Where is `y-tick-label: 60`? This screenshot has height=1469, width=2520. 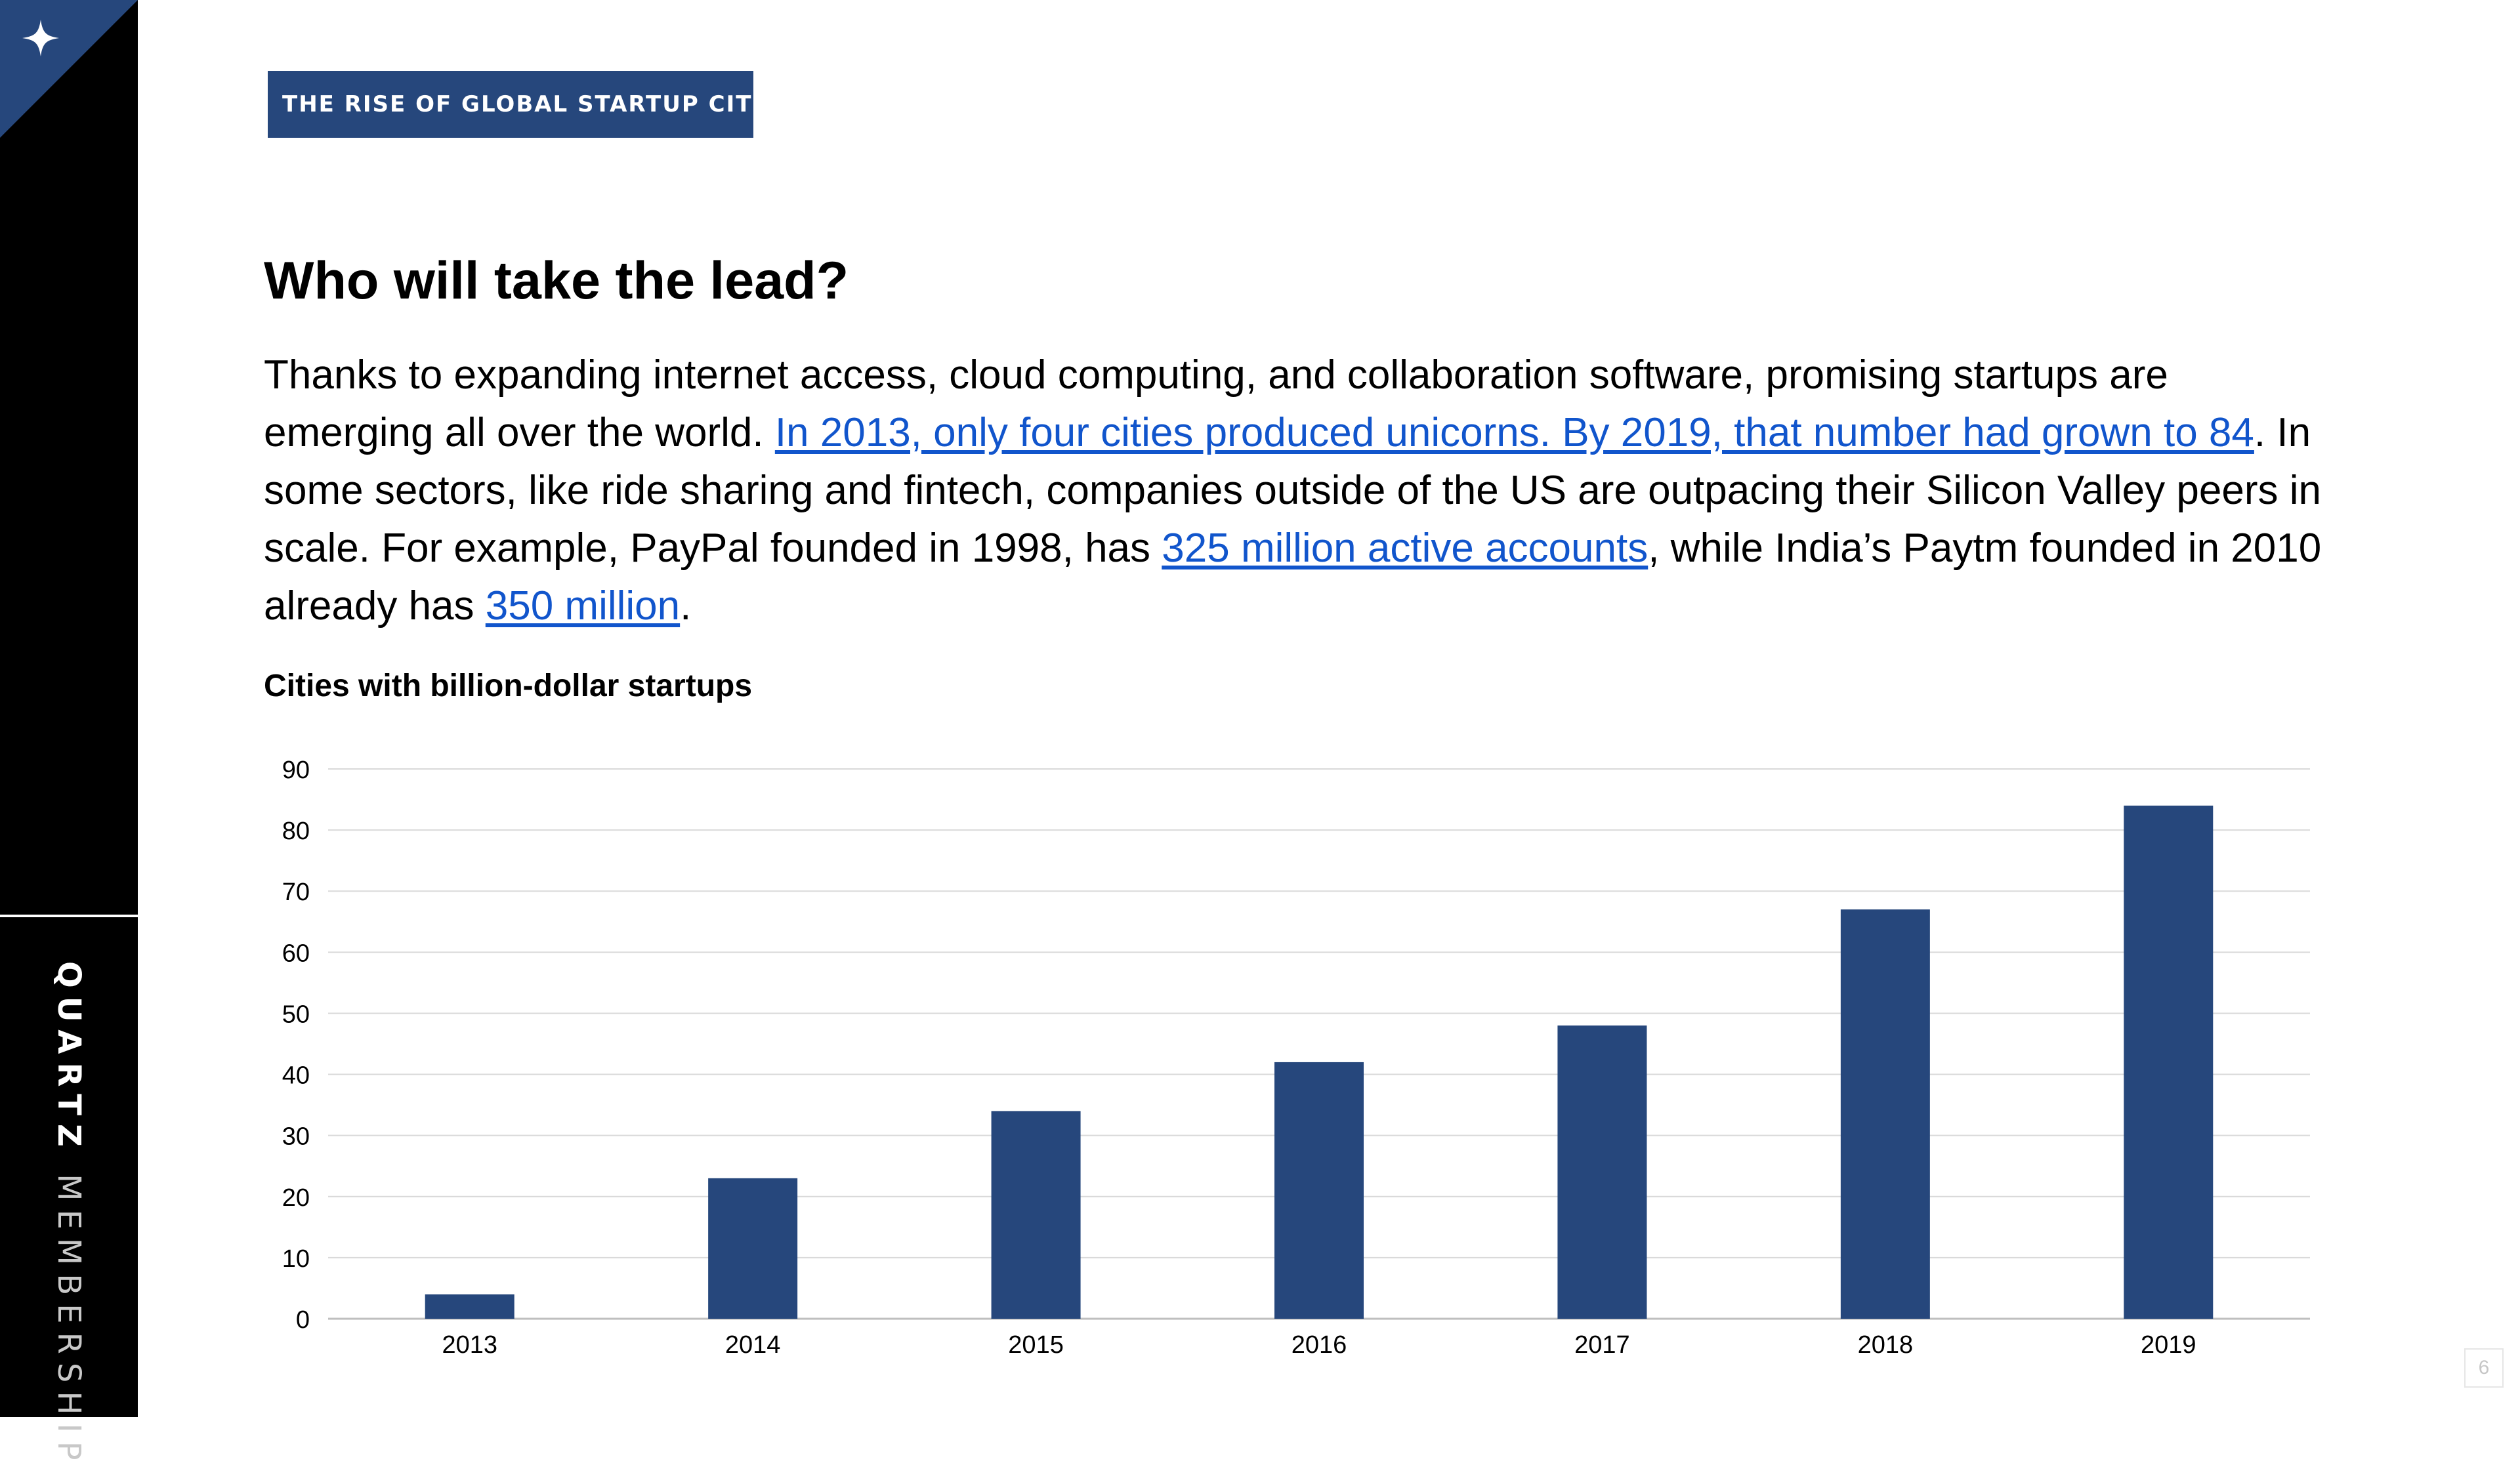
y-tick-label: 60 is located at coordinates (296, 953).